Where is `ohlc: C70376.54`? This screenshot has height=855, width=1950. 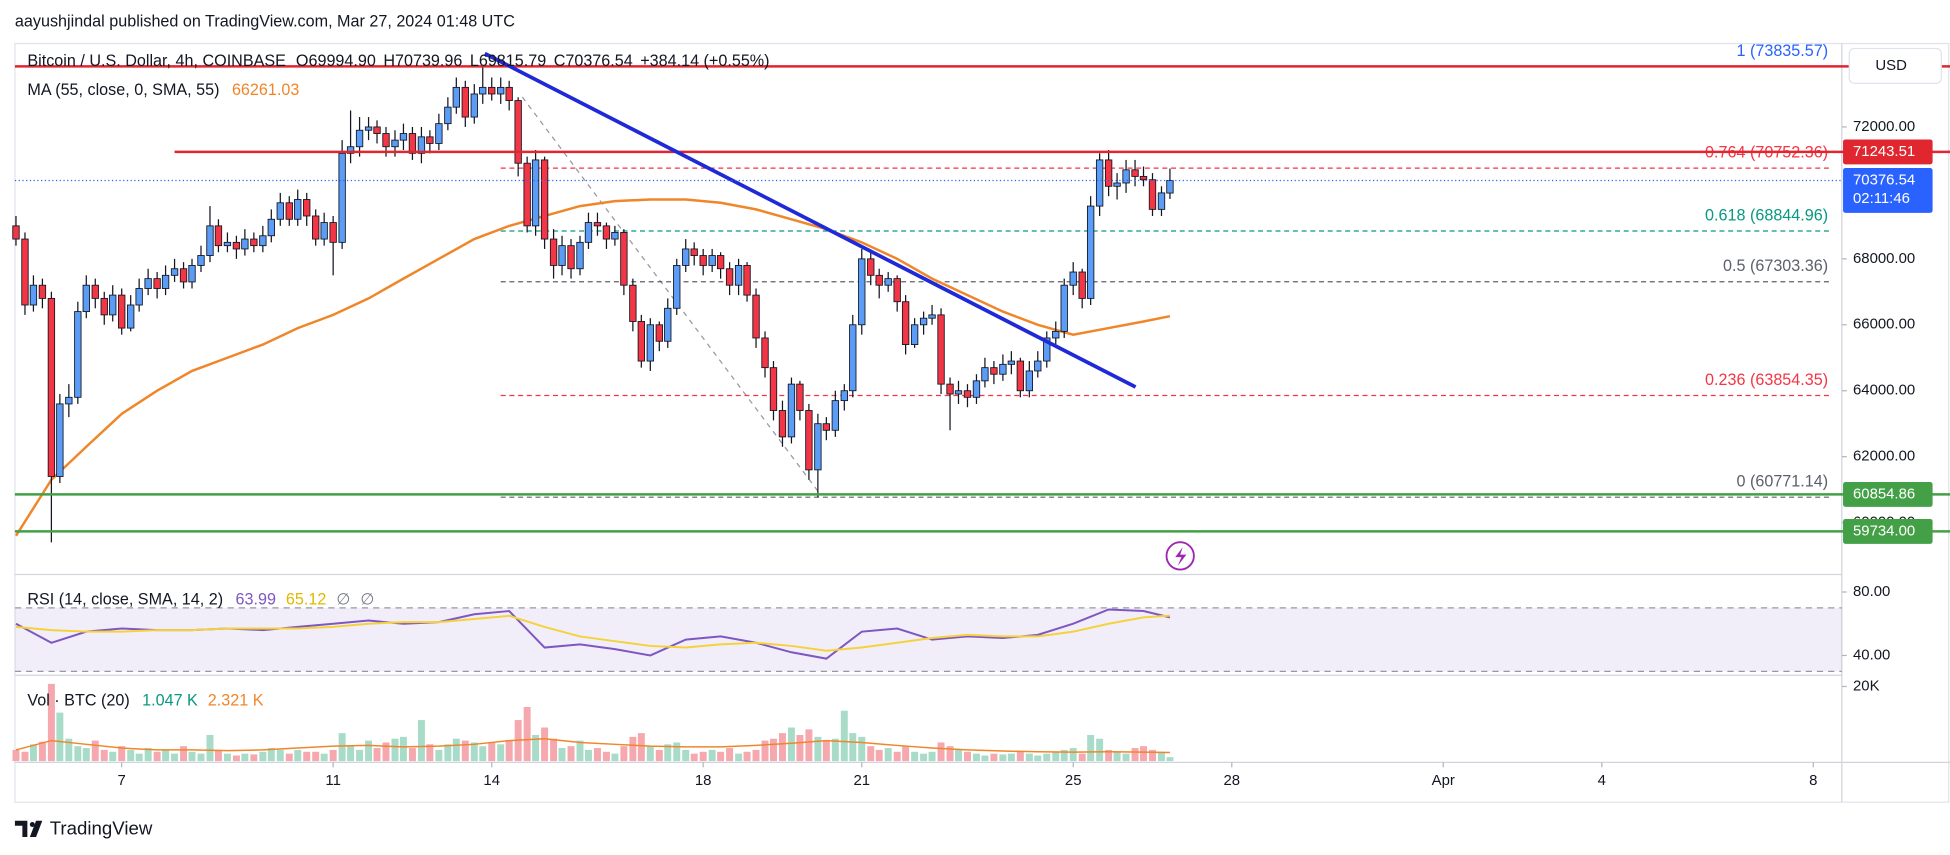
ohlc: C70376.54 is located at coordinates (593, 61).